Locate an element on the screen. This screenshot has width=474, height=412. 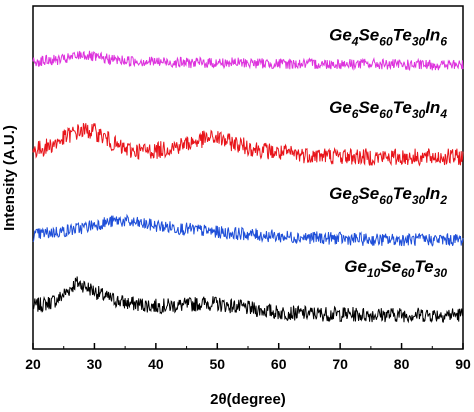
series-label-0: Ge10Se60Te30 is located at coordinates (395, 268).